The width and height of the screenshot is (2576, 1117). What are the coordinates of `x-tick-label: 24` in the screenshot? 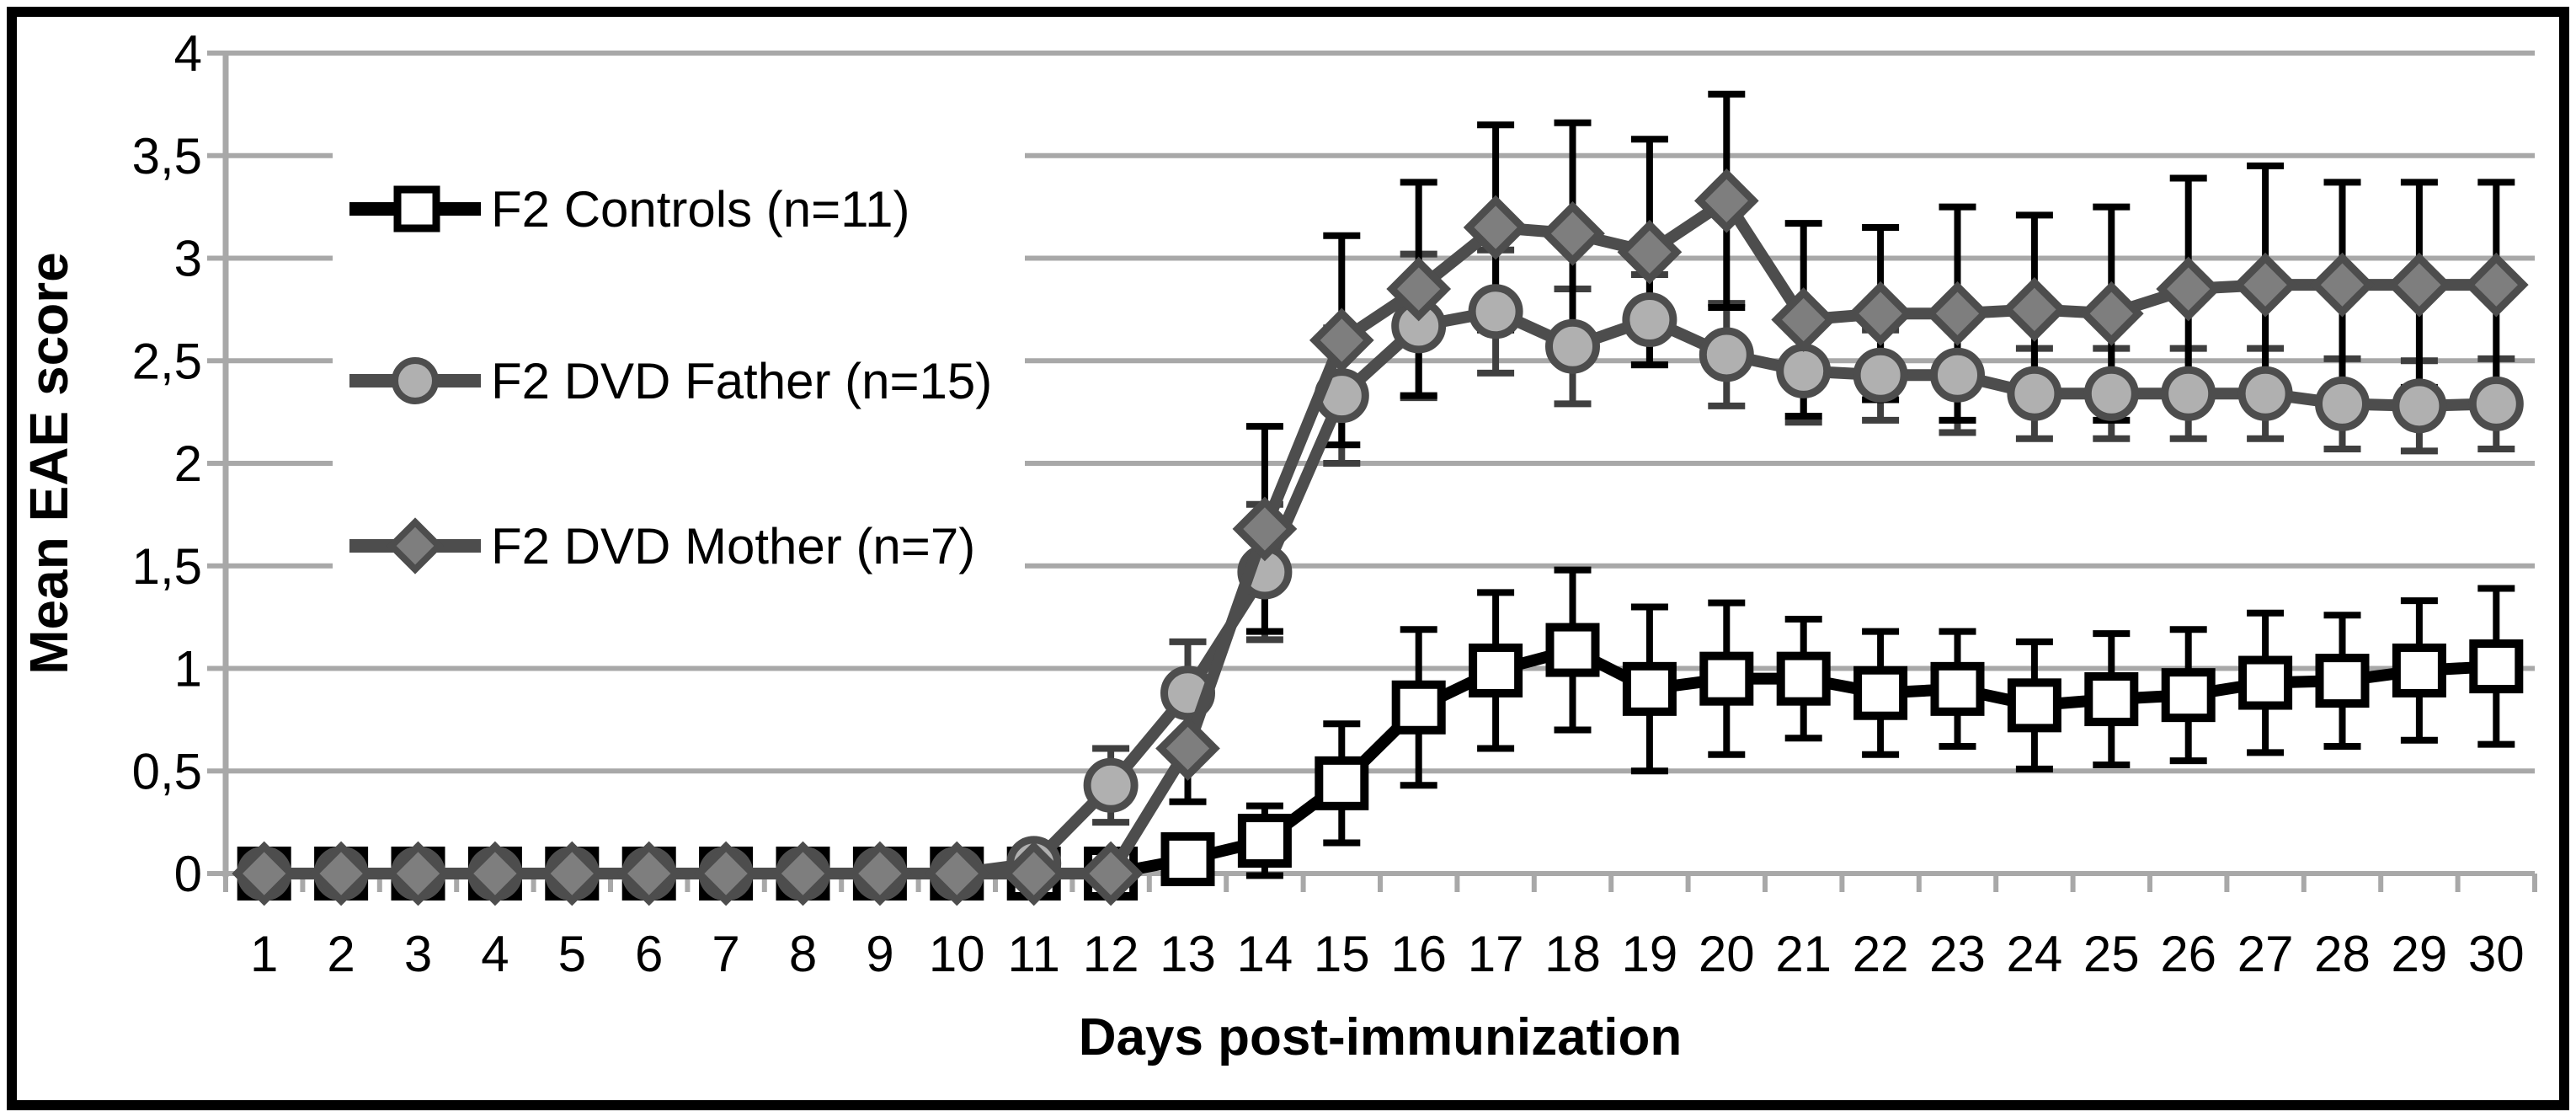 It's located at (2035, 954).